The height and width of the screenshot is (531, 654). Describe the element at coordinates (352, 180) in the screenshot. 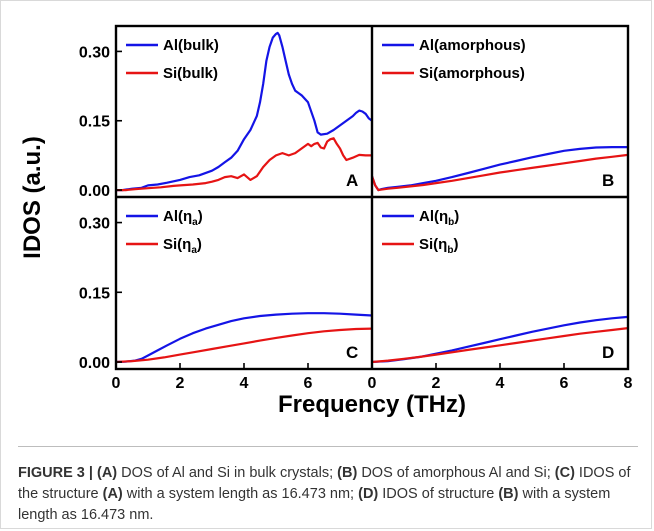

I see `panel-label-a: A` at that location.